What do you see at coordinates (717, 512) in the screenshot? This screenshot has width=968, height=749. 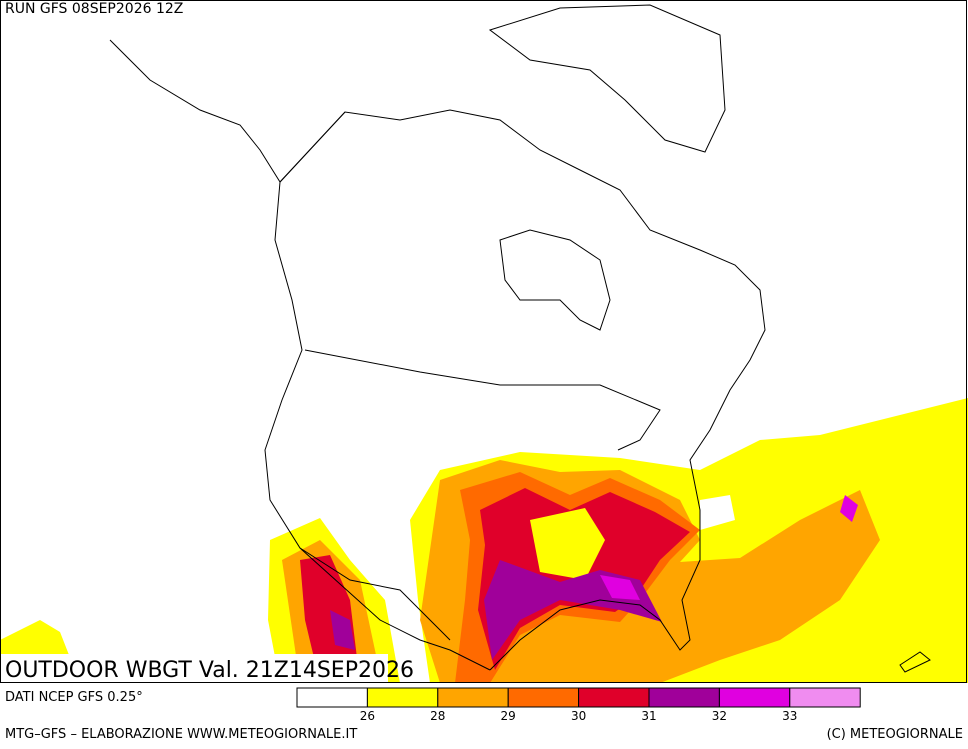 I see `heat-gap` at bounding box center [717, 512].